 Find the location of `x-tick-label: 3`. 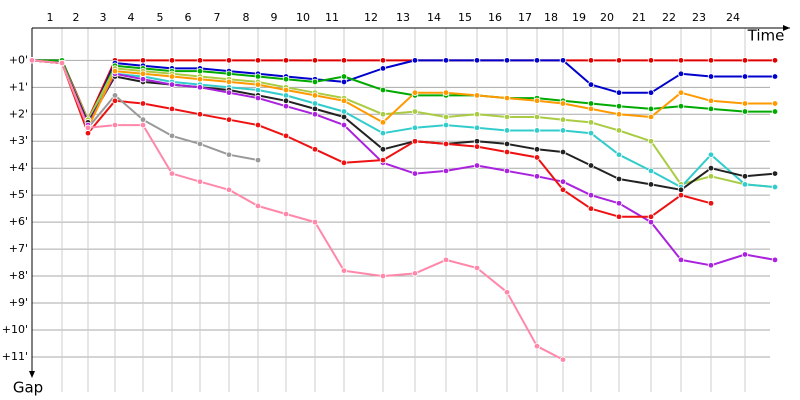

x-tick-label: 3 is located at coordinates (103, 17).